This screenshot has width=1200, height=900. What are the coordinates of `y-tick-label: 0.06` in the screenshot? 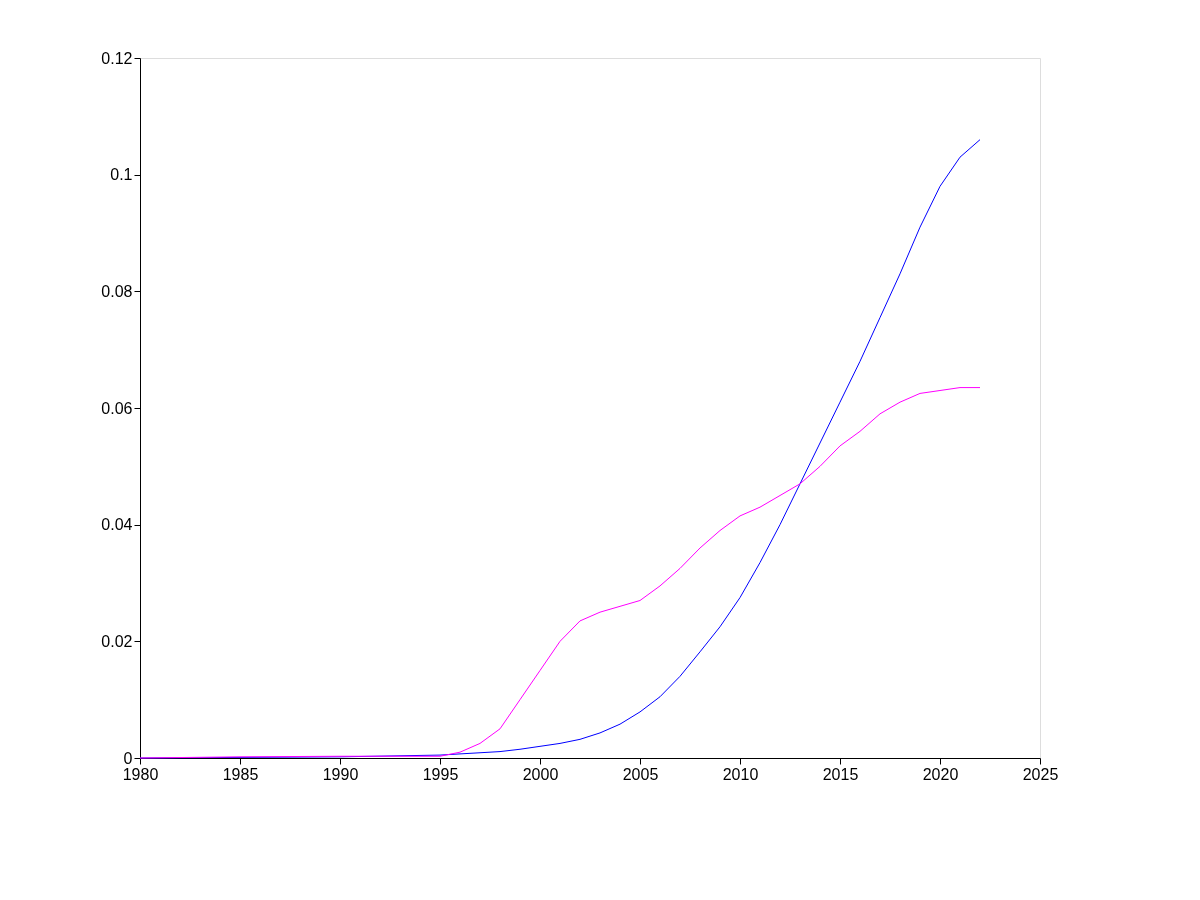 It's located at (117, 408).